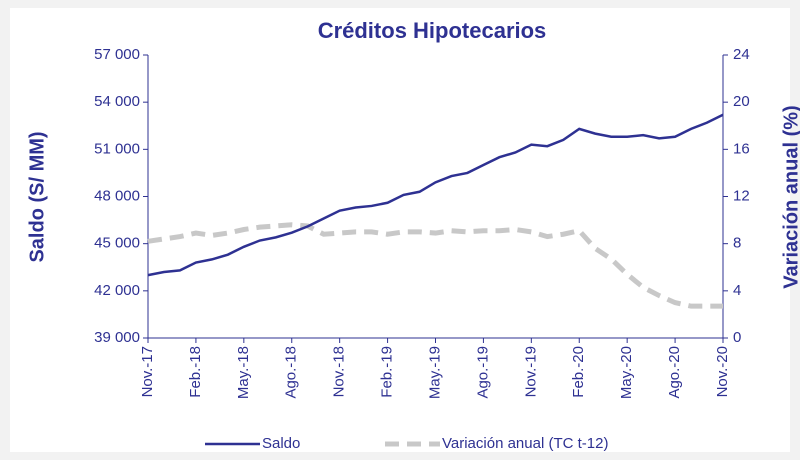 The width and height of the screenshot is (800, 460). I want to click on legend-label: Saldo, so click(281, 443).